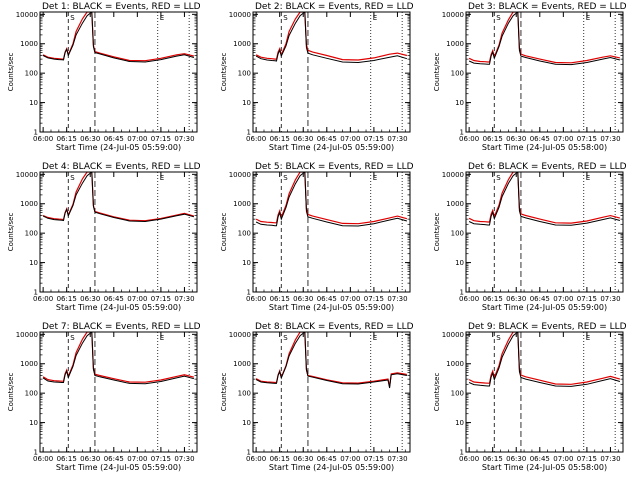  I want to click on chart-title: Det 2: BLACK = Events, RED = LLD, so click(334, 7).